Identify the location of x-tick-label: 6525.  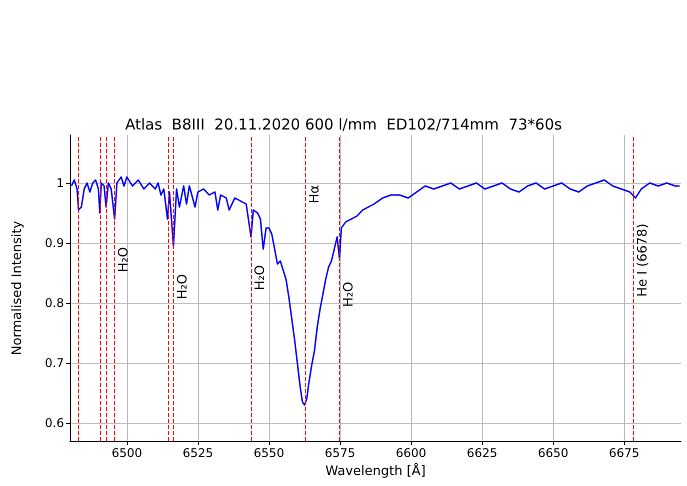
(198, 453).